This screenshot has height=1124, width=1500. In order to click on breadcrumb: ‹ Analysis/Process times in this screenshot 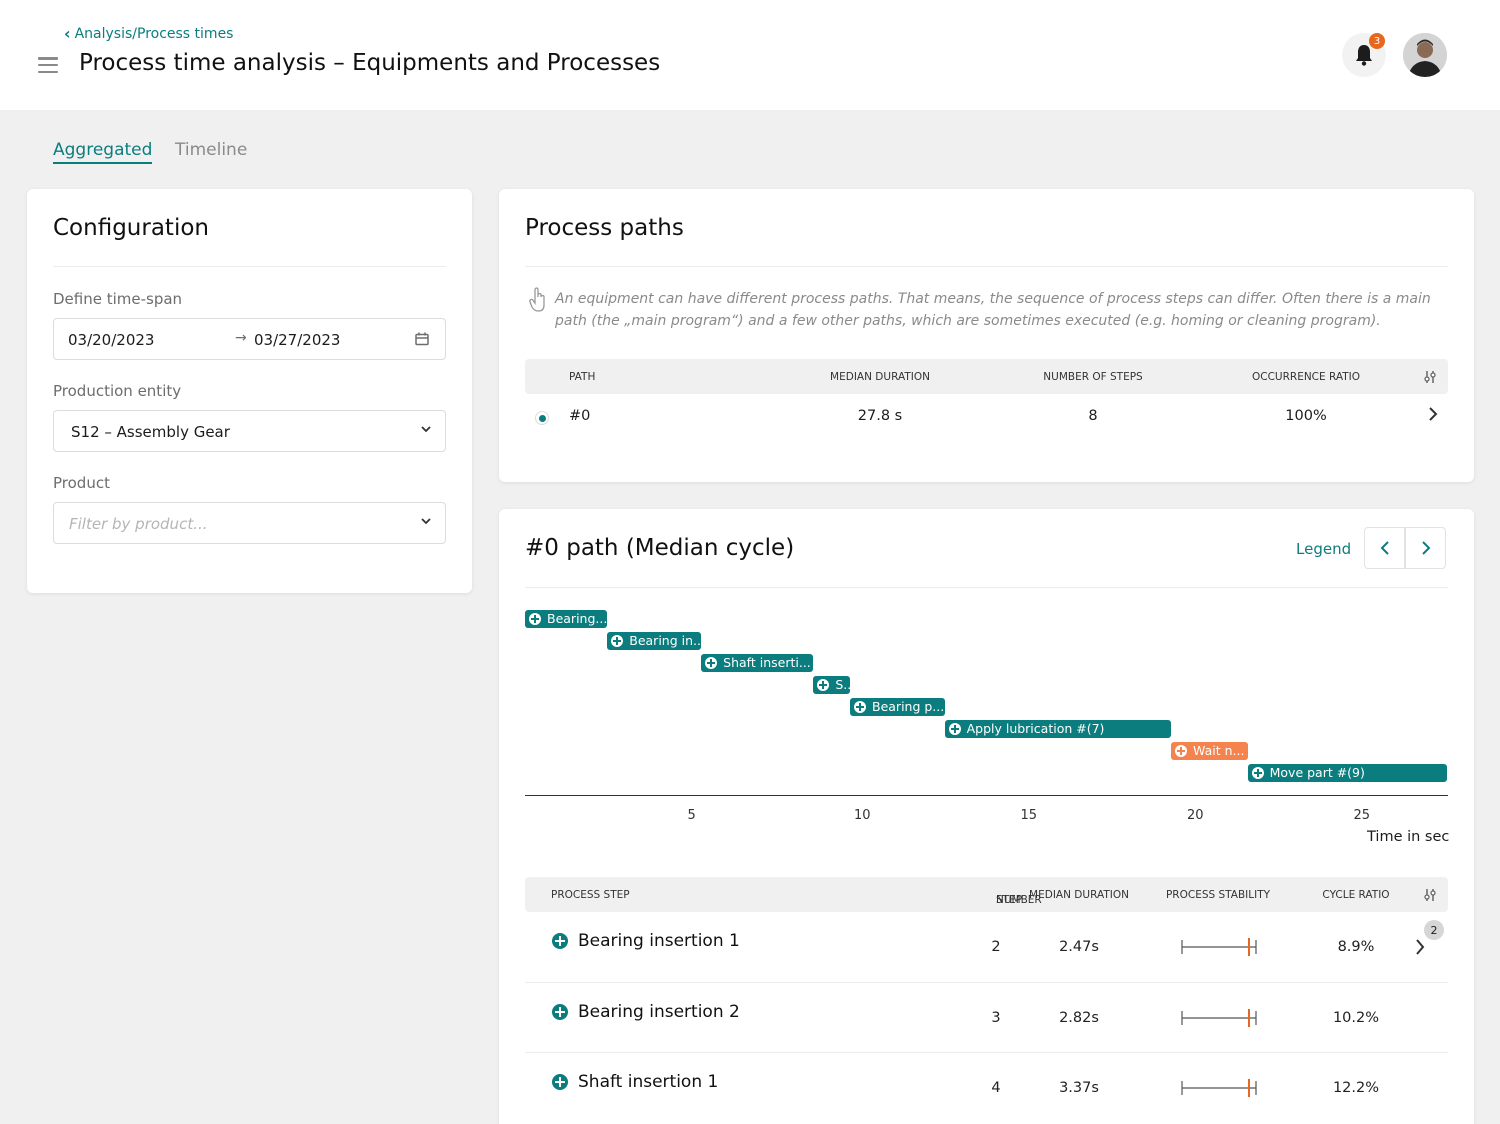, I will do `click(148, 33)`.